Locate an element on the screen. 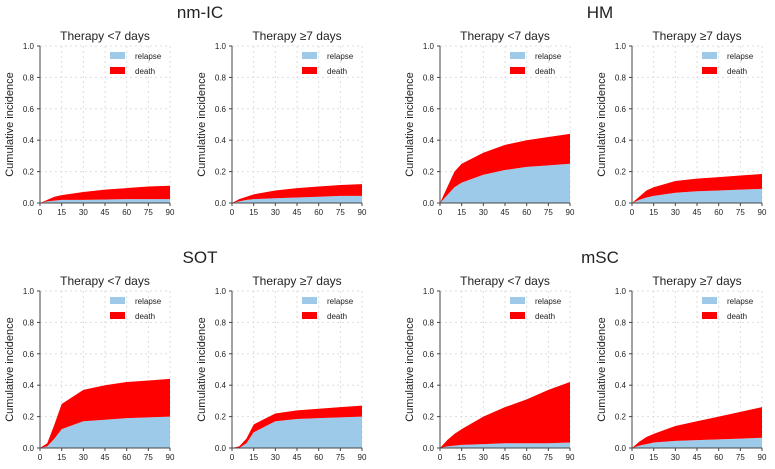 This screenshot has width=775, height=469. group-title: nm-IC is located at coordinates (200, 12).